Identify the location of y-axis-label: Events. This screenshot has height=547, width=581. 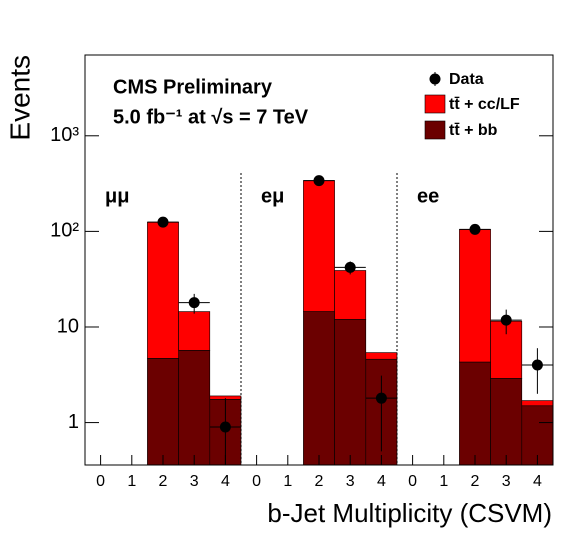
(19, 98).